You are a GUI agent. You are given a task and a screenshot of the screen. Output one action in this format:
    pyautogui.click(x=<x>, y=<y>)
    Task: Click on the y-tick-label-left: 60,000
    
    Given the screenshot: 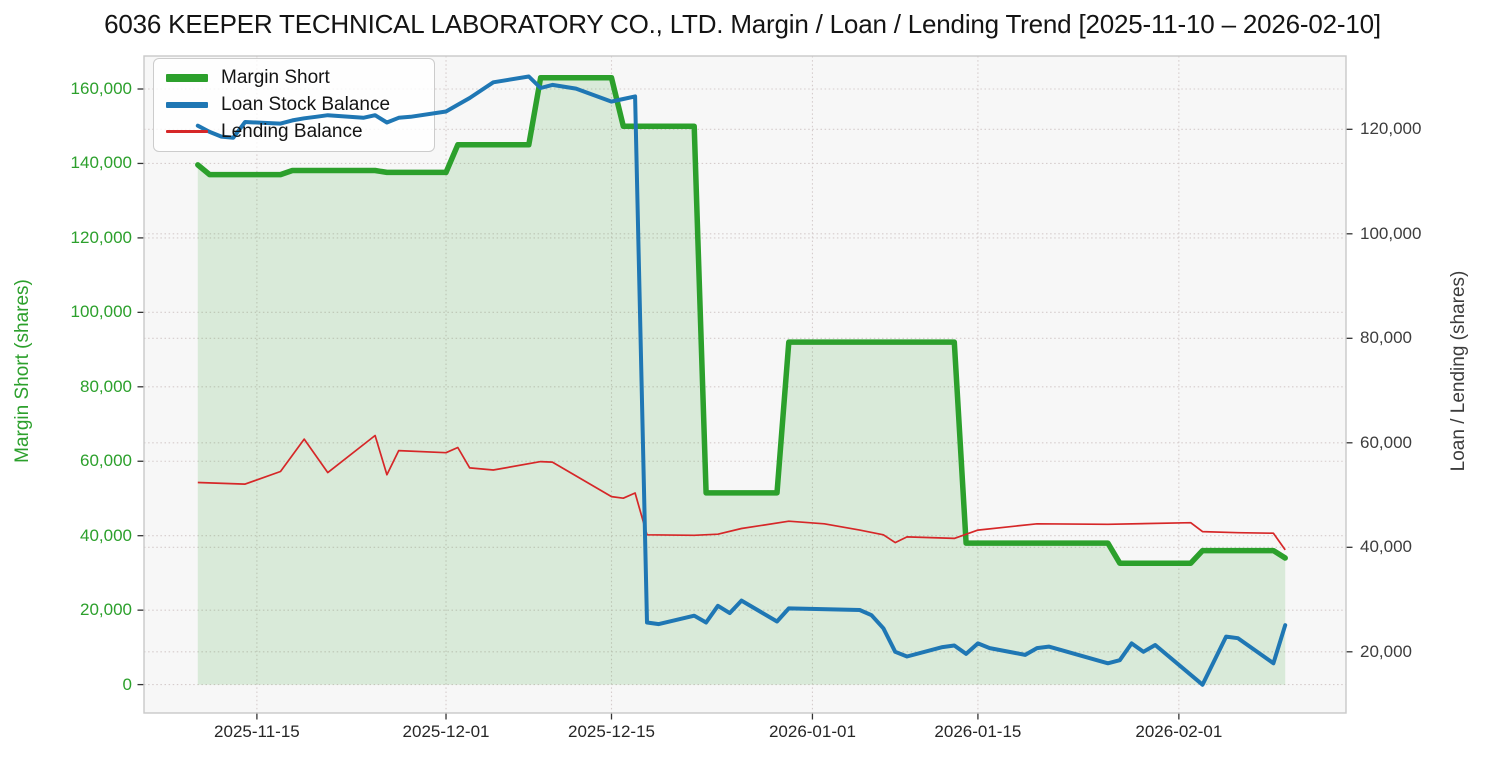 What is the action you would take?
    pyautogui.click(x=106, y=461)
    